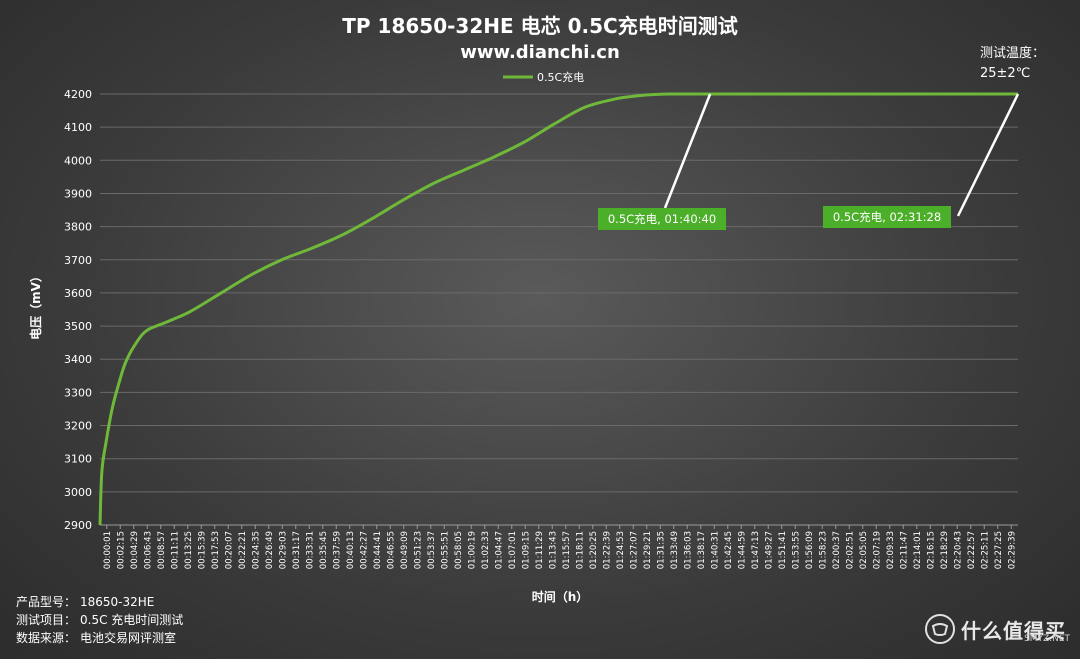  Describe the element at coordinates (688, 550) in the screenshot. I see `x-tick-label: 01:36:03` at that location.